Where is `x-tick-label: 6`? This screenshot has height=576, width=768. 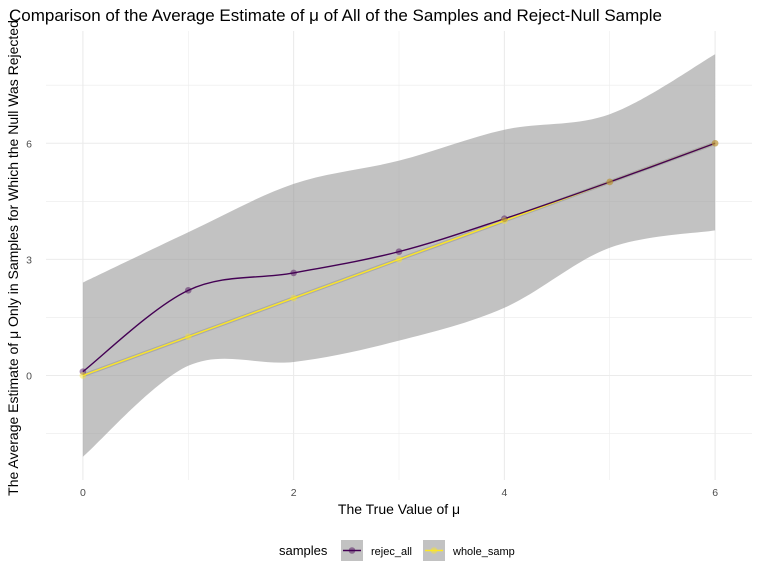 x-tick-label: 6 is located at coordinates (715, 493).